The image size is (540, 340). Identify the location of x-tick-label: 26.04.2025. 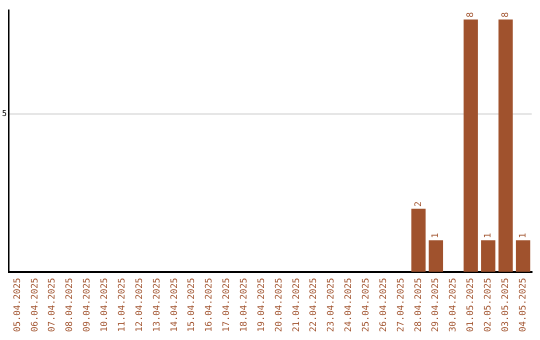
(383, 305).